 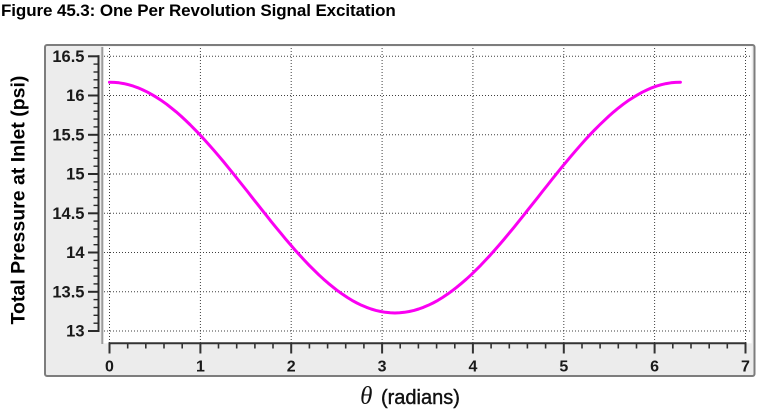 I want to click on svg-text: θ (radians), so click(x=410, y=396).